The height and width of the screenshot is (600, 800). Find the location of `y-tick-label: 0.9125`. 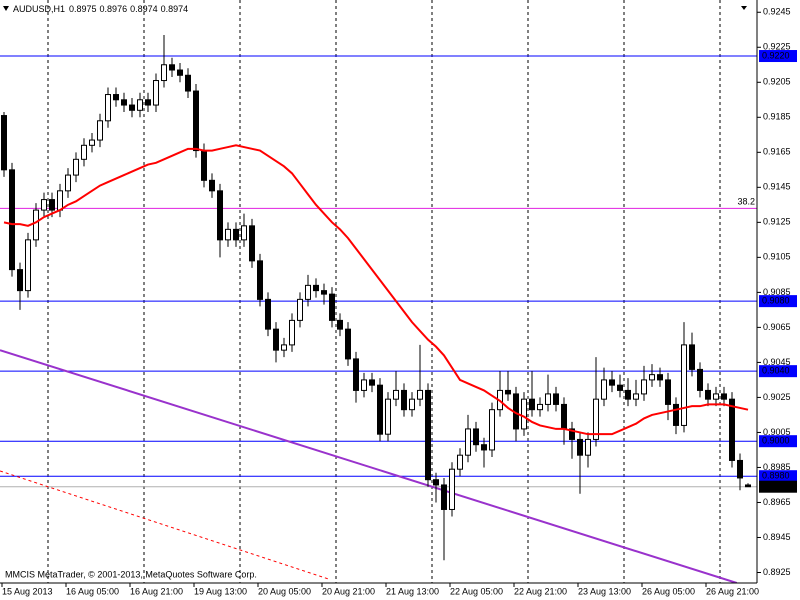

y-tick-label: 0.9125 is located at coordinates (777, 222).